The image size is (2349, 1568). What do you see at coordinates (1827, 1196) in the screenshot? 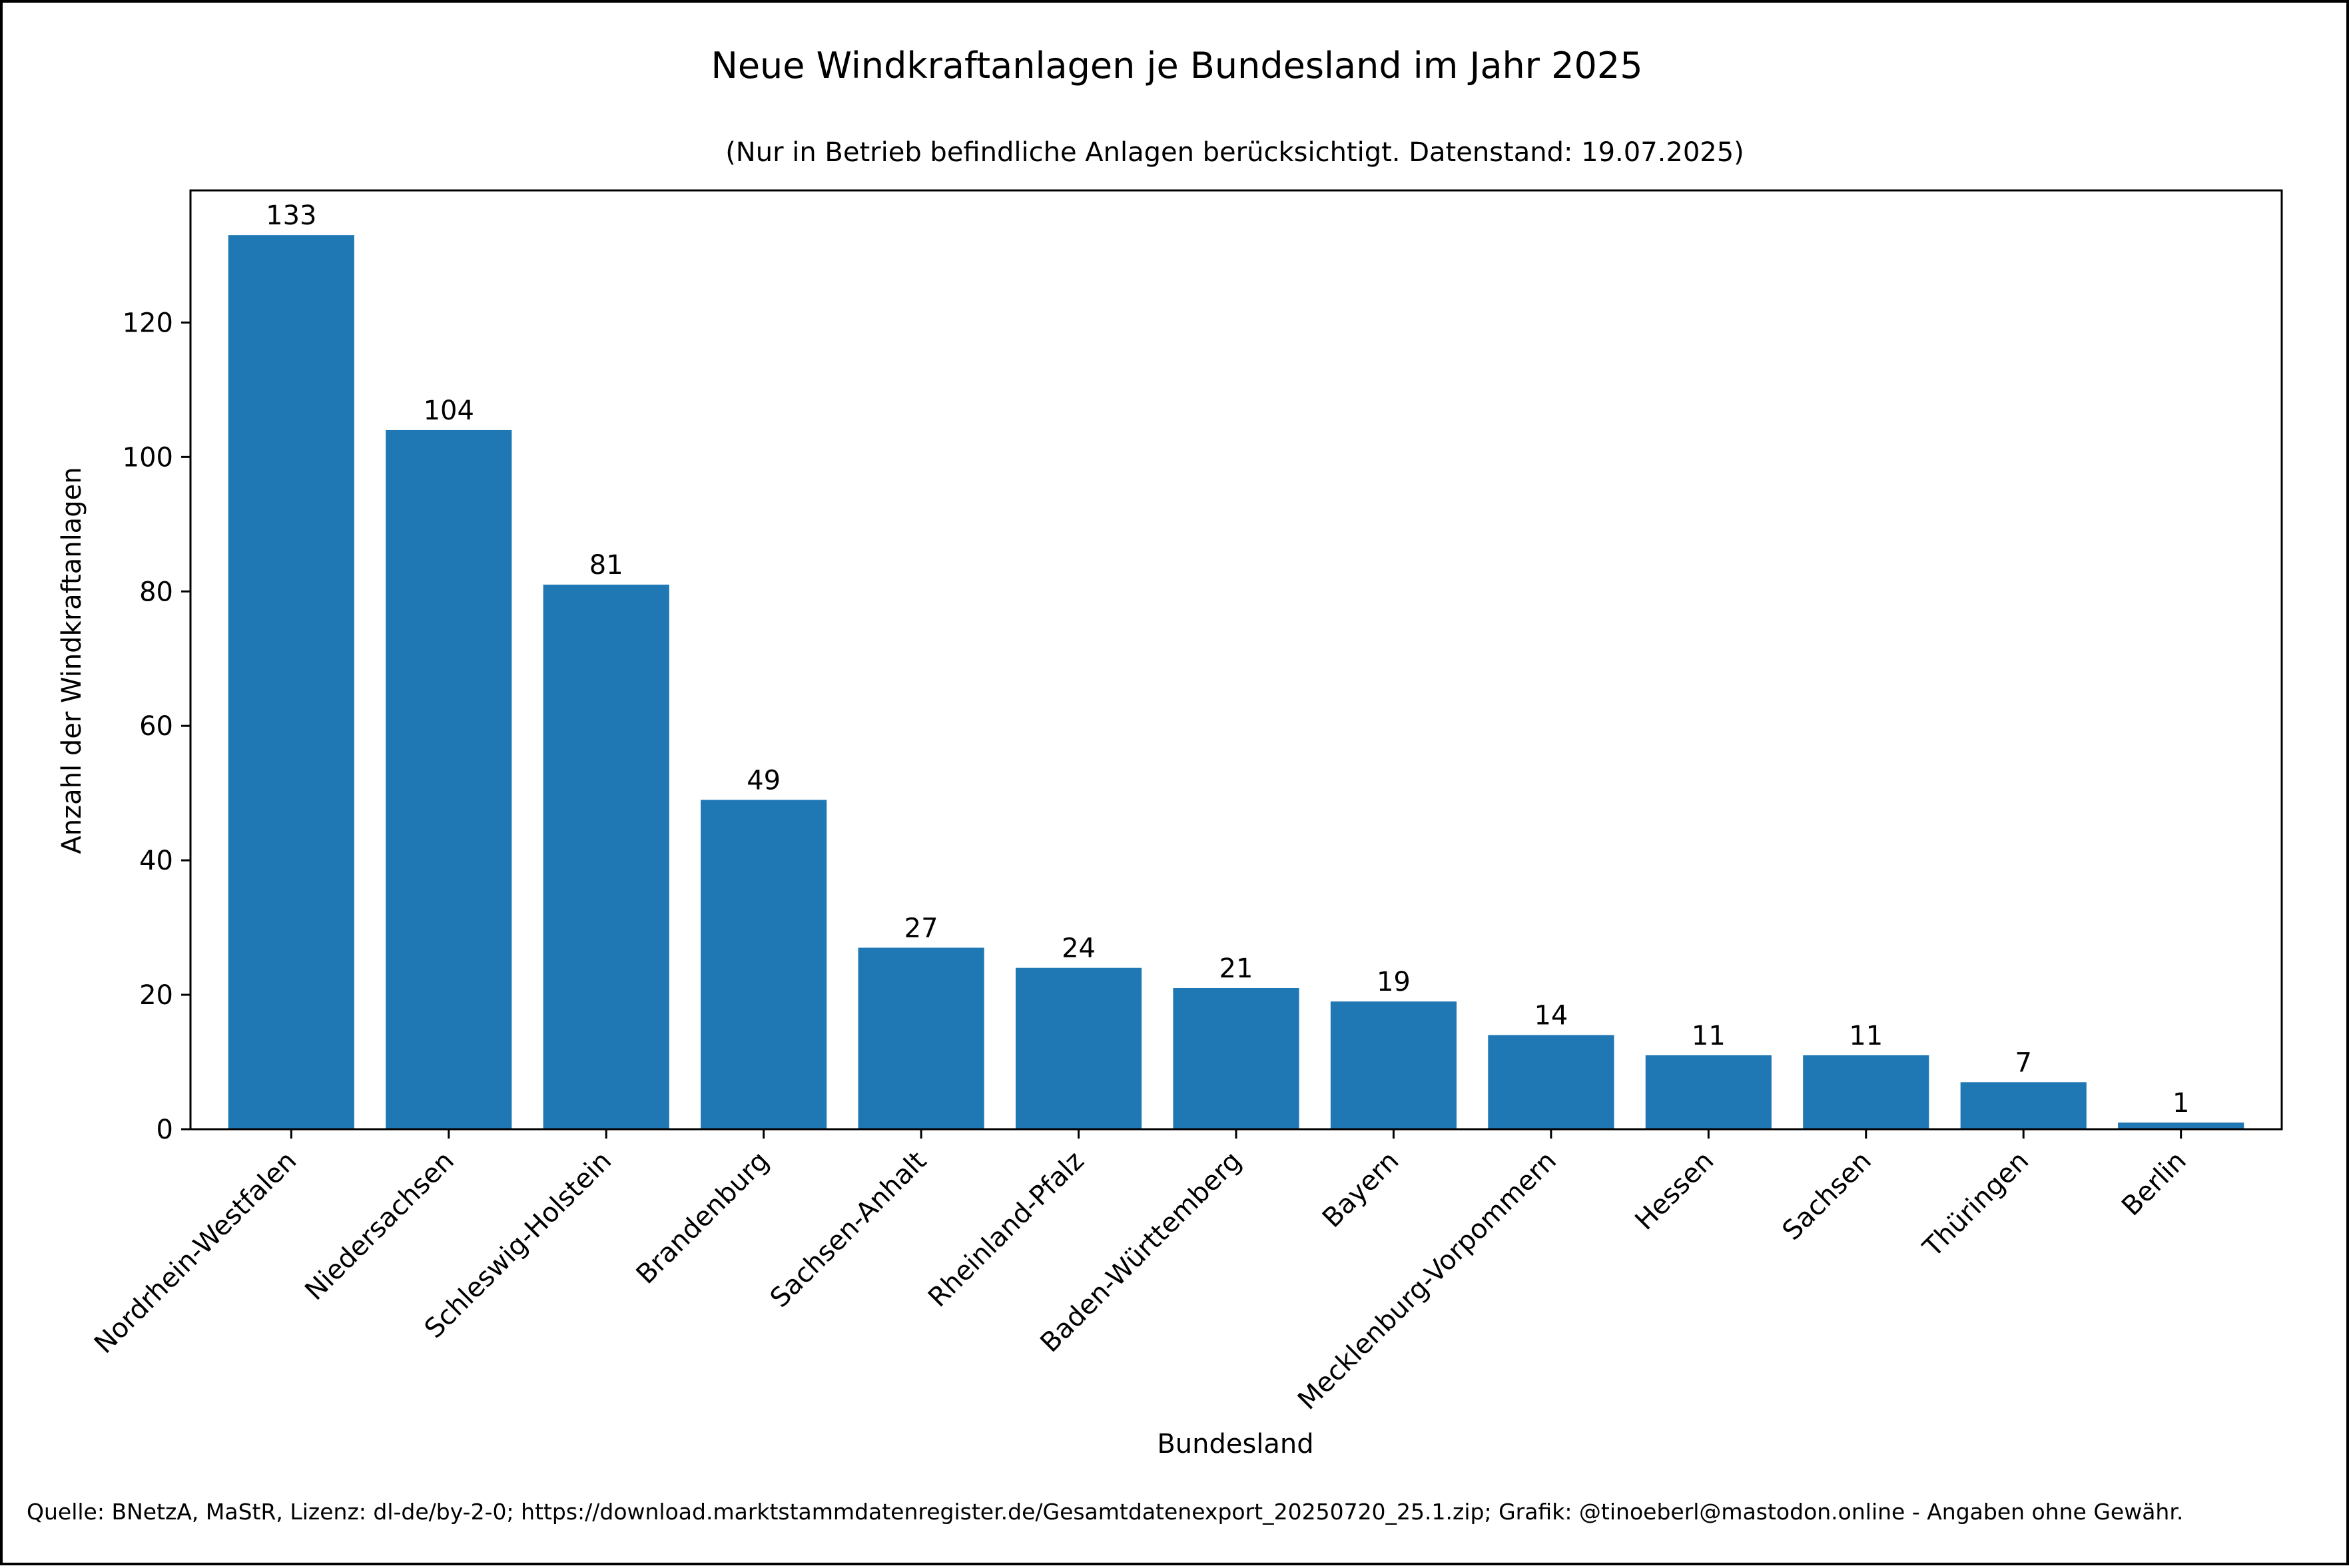
I see `x-tick-label: Sachsen` at bounding box center [1827, 1196].